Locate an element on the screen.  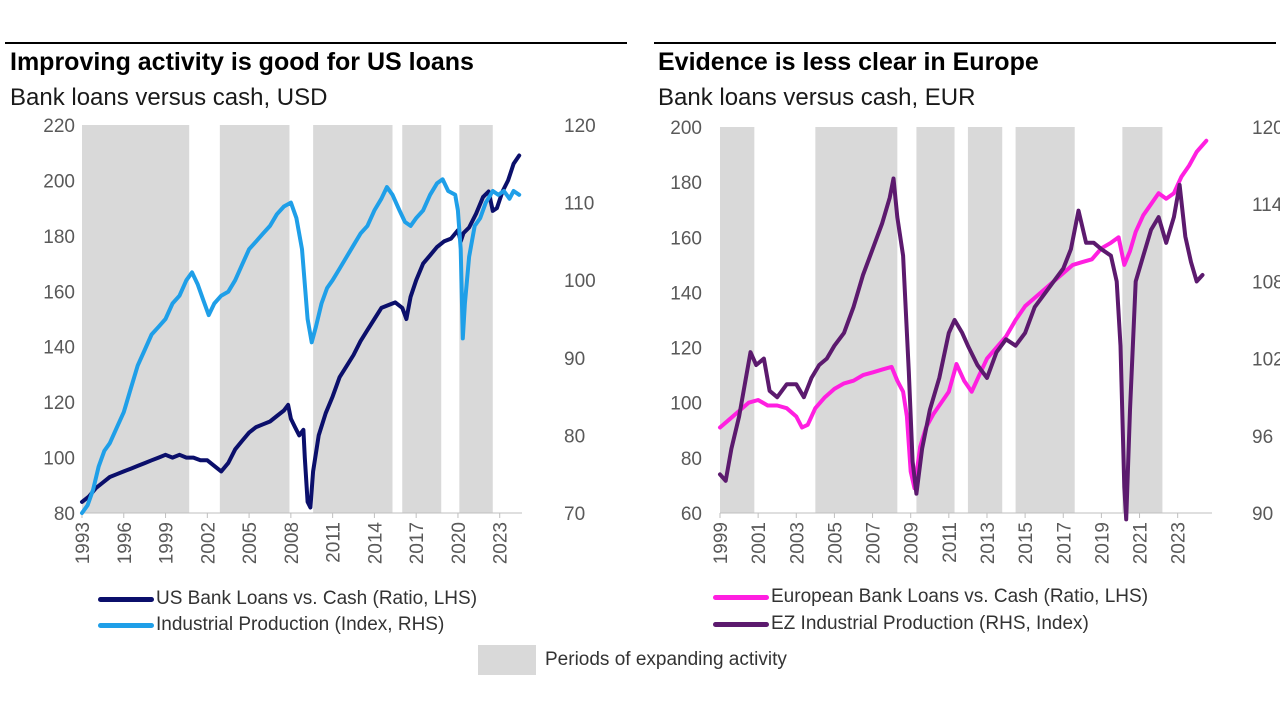
us-y-left-tick-2: 120 is located at coordinates (59, 403).